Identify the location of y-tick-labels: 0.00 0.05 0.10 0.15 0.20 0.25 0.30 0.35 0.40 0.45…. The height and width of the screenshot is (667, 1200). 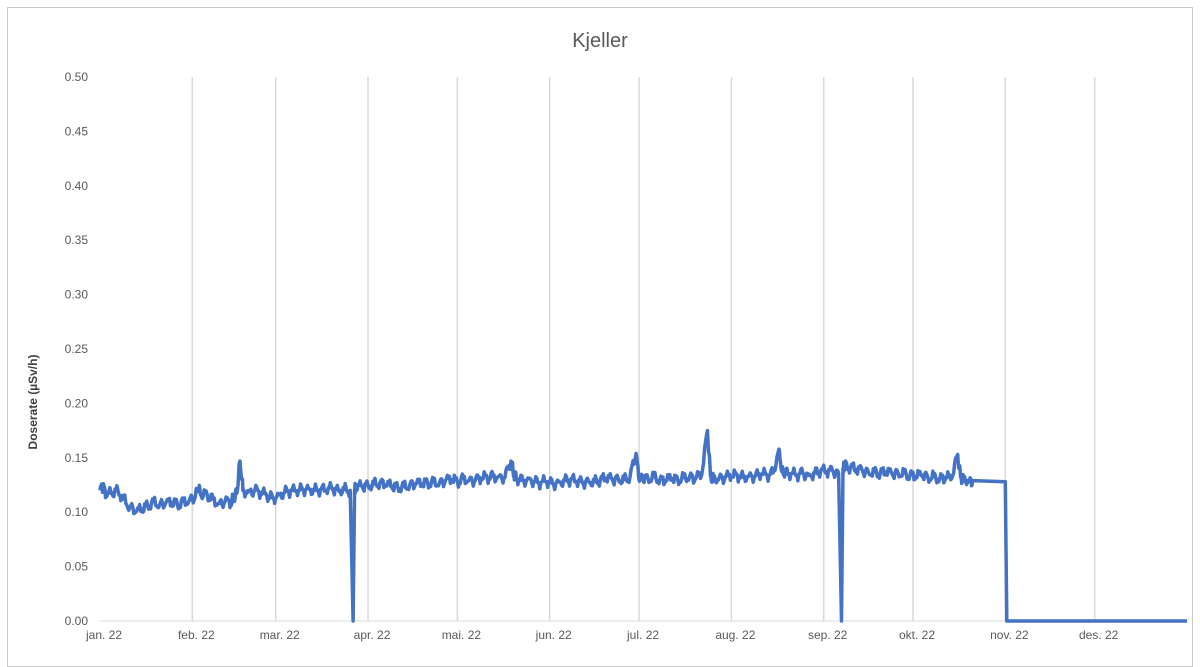
(77, 349).